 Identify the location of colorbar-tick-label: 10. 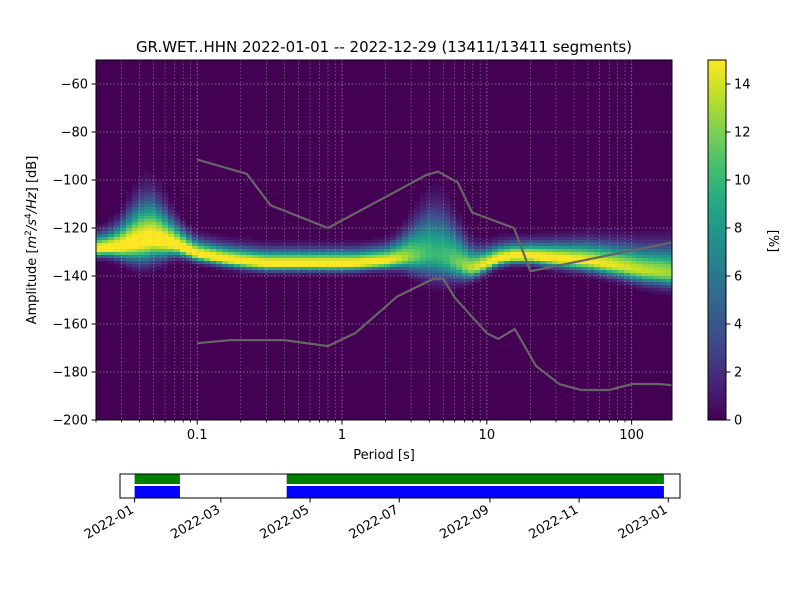
(742, 181).